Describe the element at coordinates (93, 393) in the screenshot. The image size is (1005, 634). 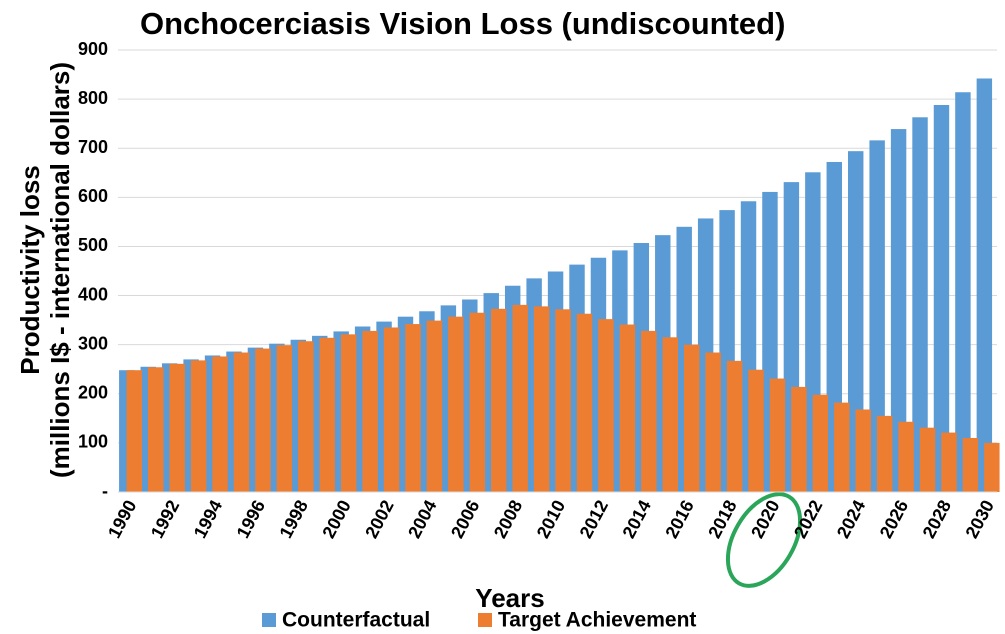
I see `y-tick-label: 200` at that location.